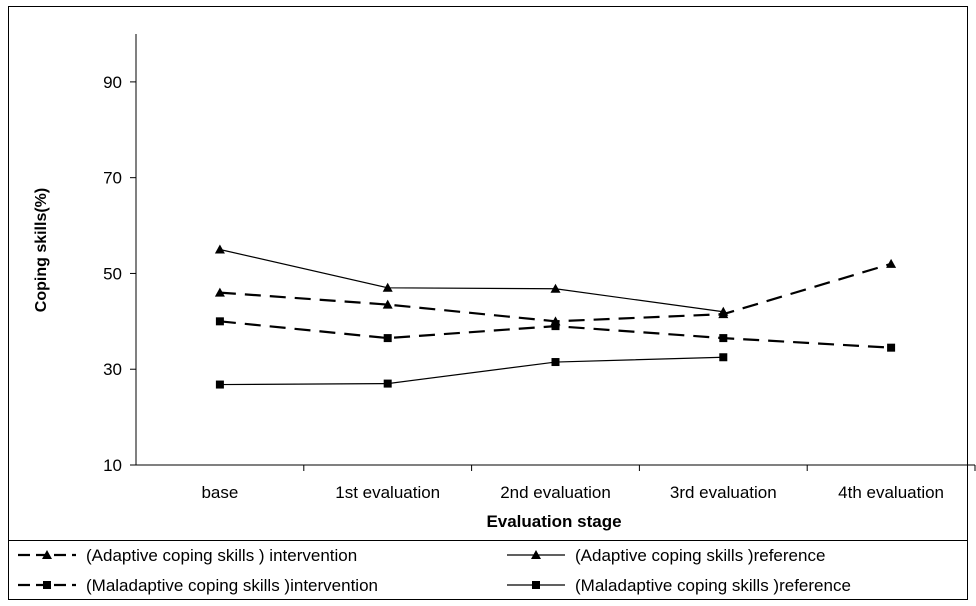 This screenshot has height=606, width=976. I want to click on legend-box, so click(488, 570).